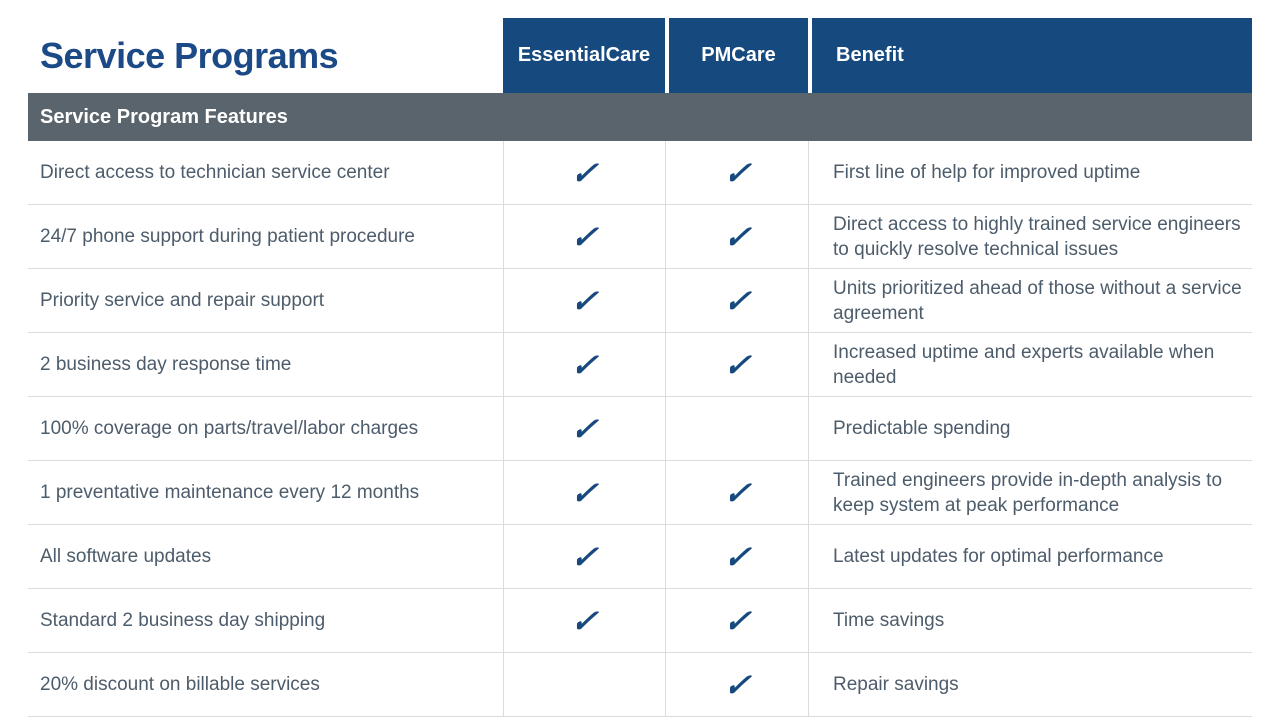 Image resolution: width=1280 pixels, height=725 pixels. I want to click on pmcare-cell, so click(736, 428).